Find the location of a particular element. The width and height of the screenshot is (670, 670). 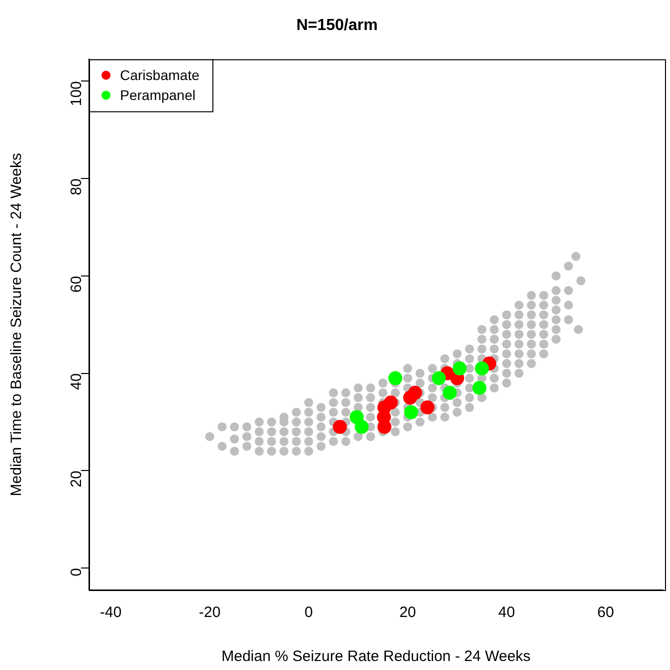

x-tick-label: 60 is located at coordinates (605, 613).